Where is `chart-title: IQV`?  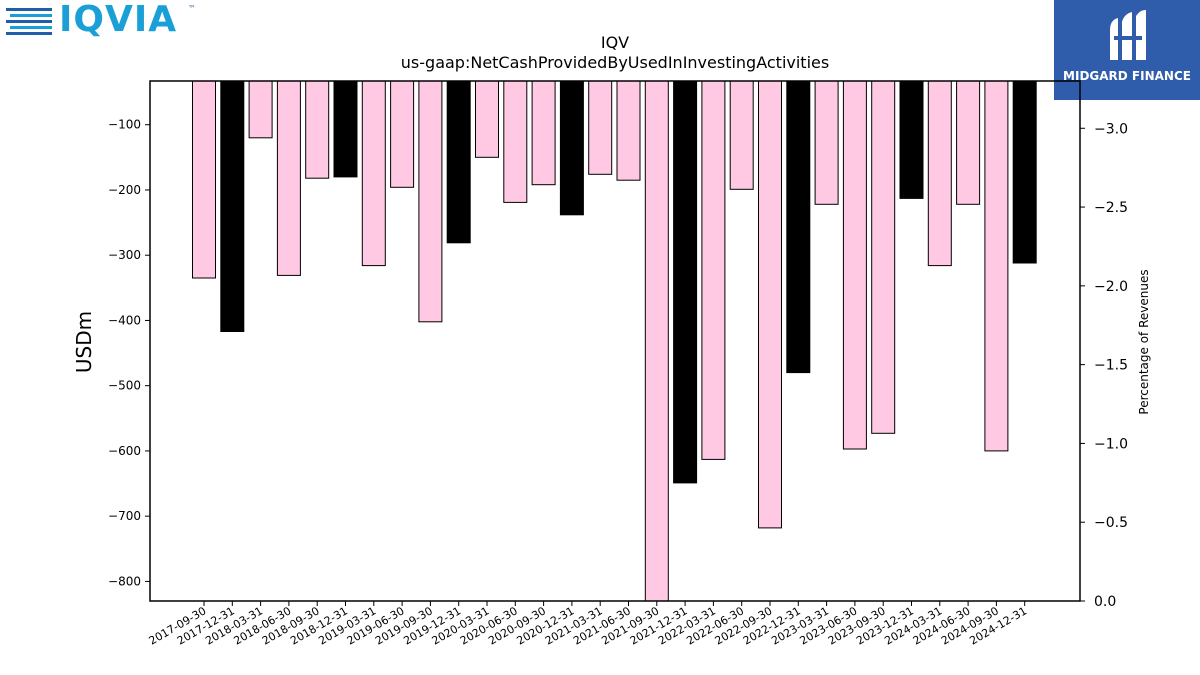
chart-title: IQV is located at coordinates (615, 42).